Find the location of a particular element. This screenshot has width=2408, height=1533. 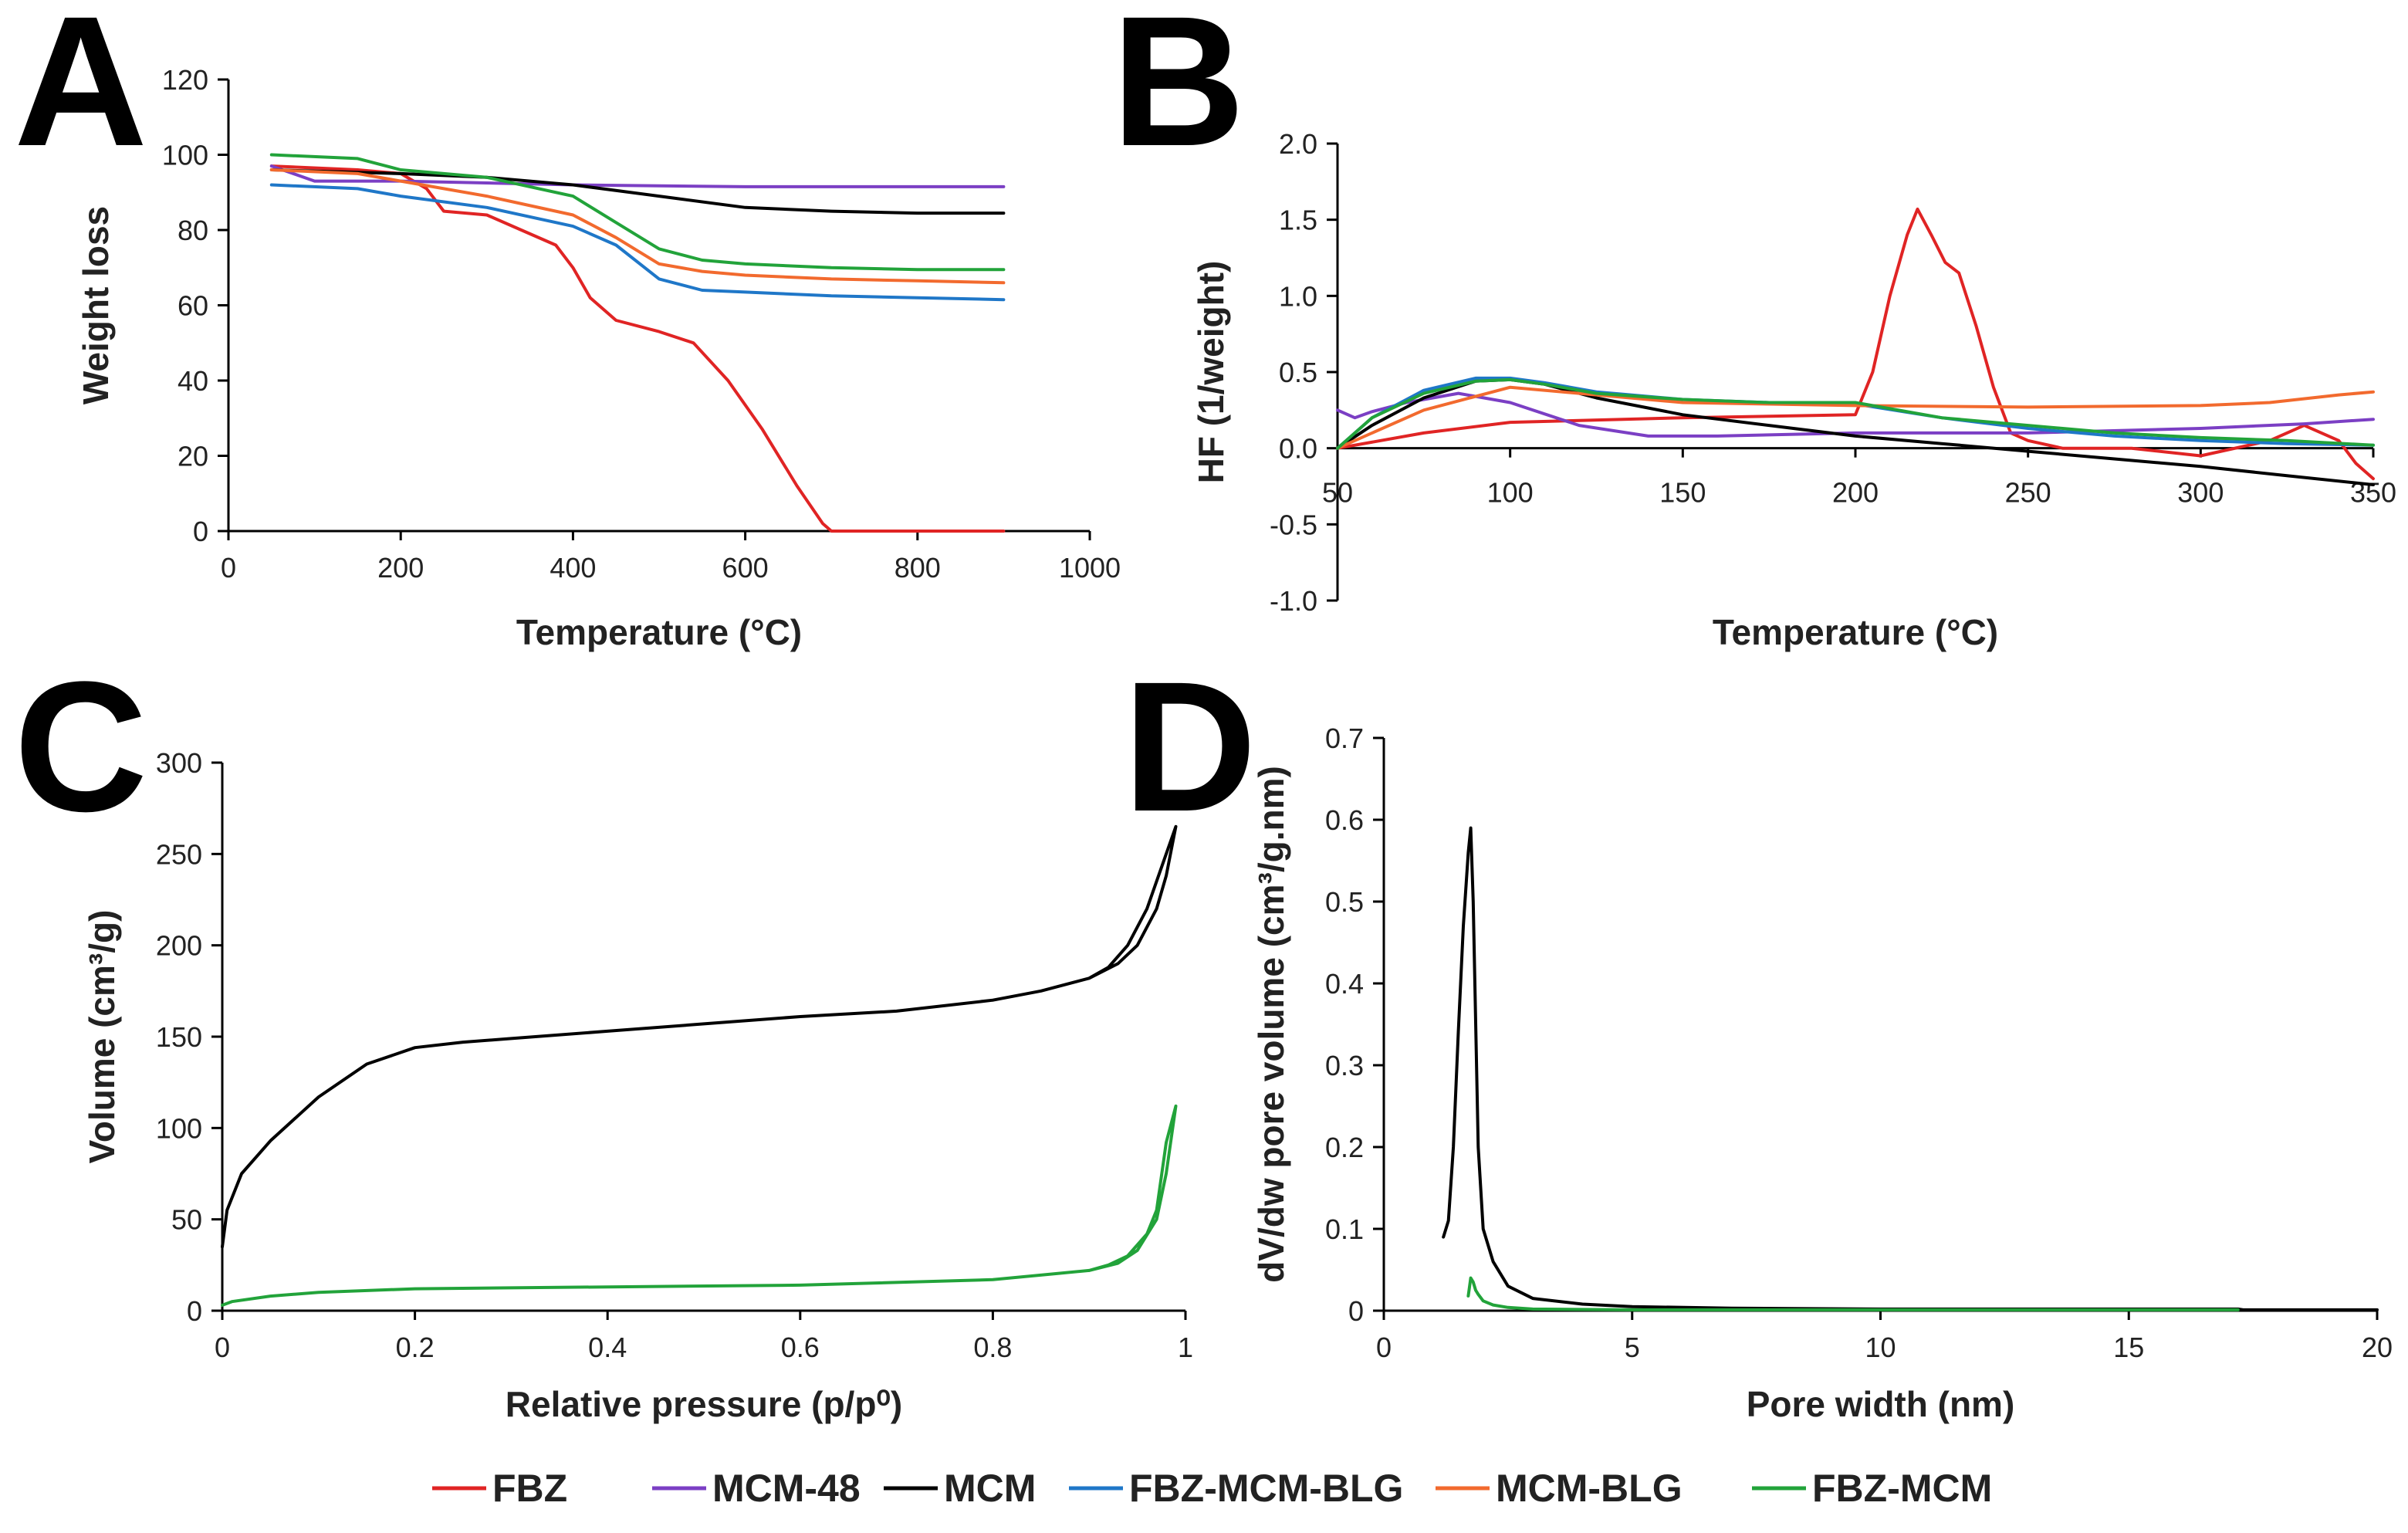

series-line-b-mcm is located at coordinates (1856, 431).